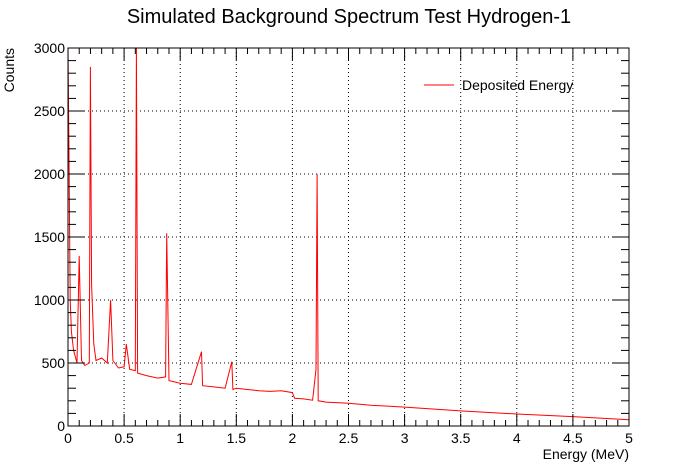 This screenshot has height=474, width=698. What do you see at coordinates (61, 426) in the screenshot?
I see `y-tick-label: 0` at bounding box center [61, 426].